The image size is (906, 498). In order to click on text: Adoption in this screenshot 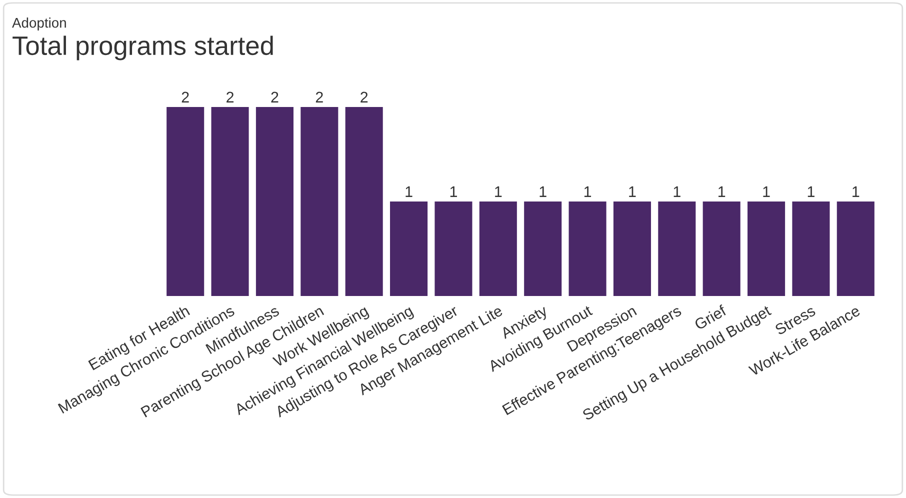, I will do `click(39, 24)`.